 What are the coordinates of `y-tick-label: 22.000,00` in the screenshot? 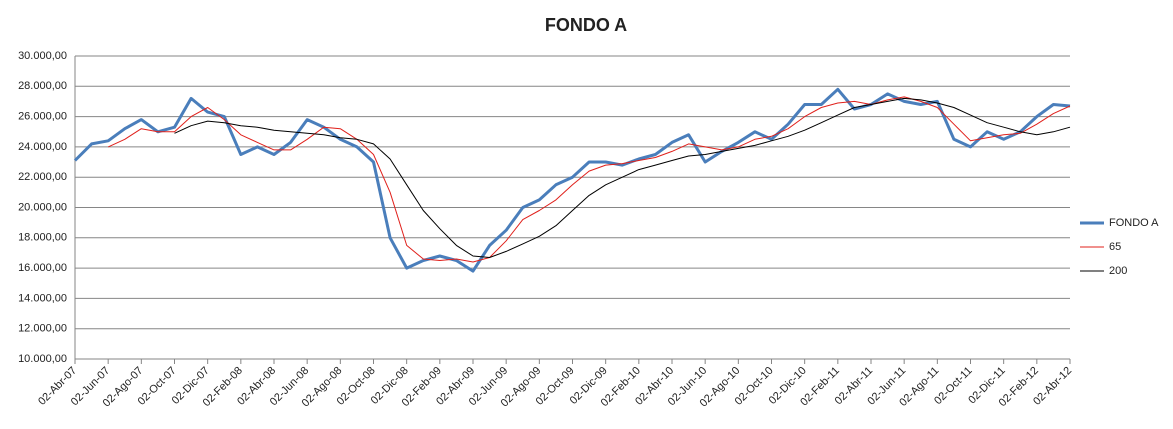 It's located at (42, 177).